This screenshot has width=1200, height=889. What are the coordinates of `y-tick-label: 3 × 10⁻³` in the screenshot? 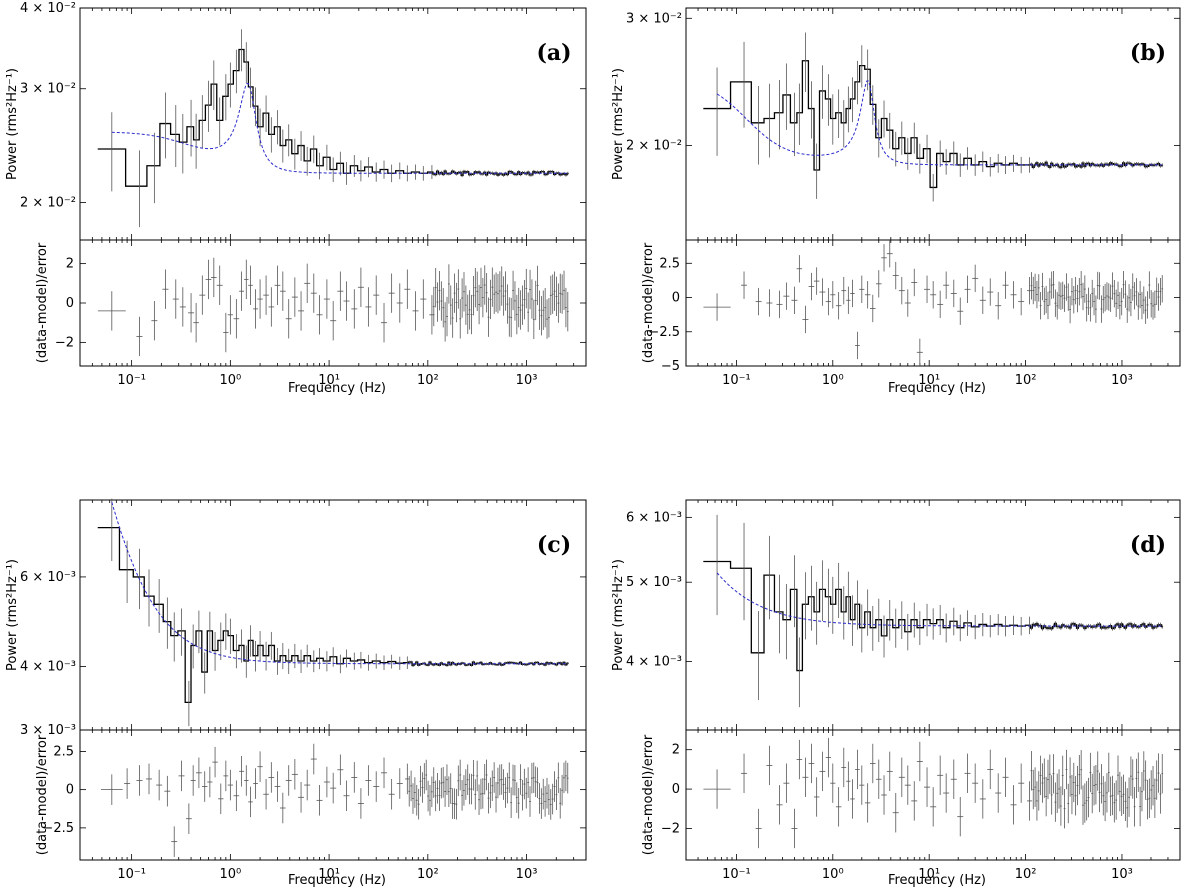 It's located at (48, 730).